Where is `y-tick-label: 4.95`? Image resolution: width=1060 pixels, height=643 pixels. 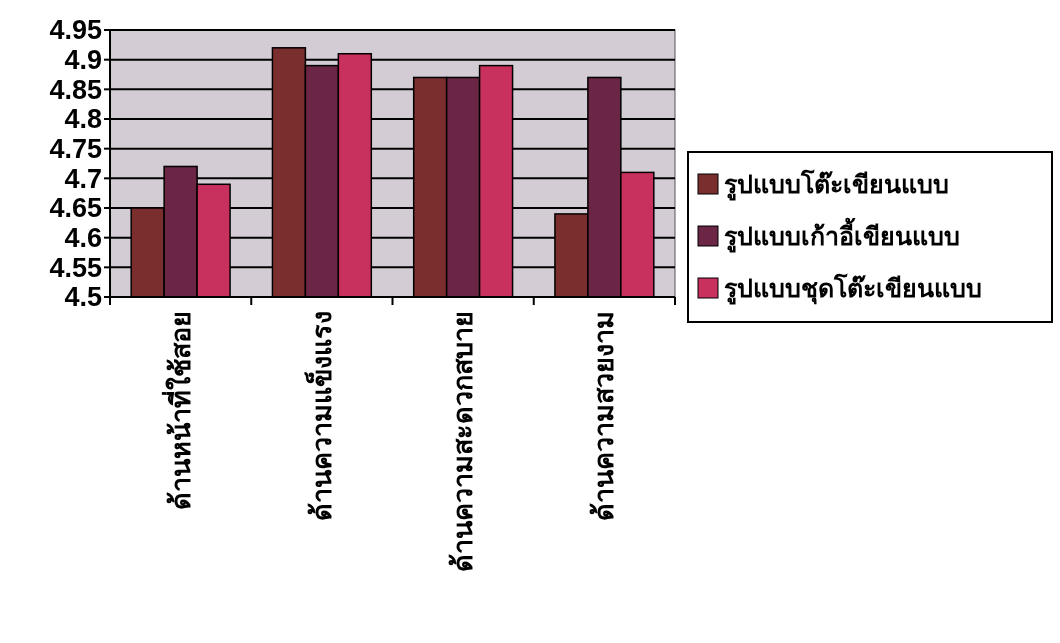
y-tick-label: 4.95 is located at coordinates (75, 30).